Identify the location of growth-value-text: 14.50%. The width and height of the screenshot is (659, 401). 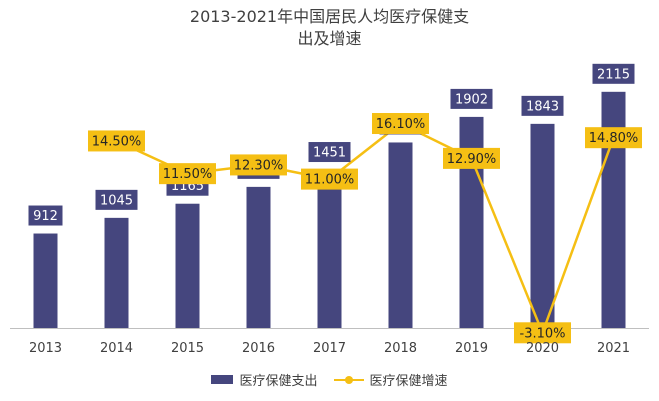
(117, 141).